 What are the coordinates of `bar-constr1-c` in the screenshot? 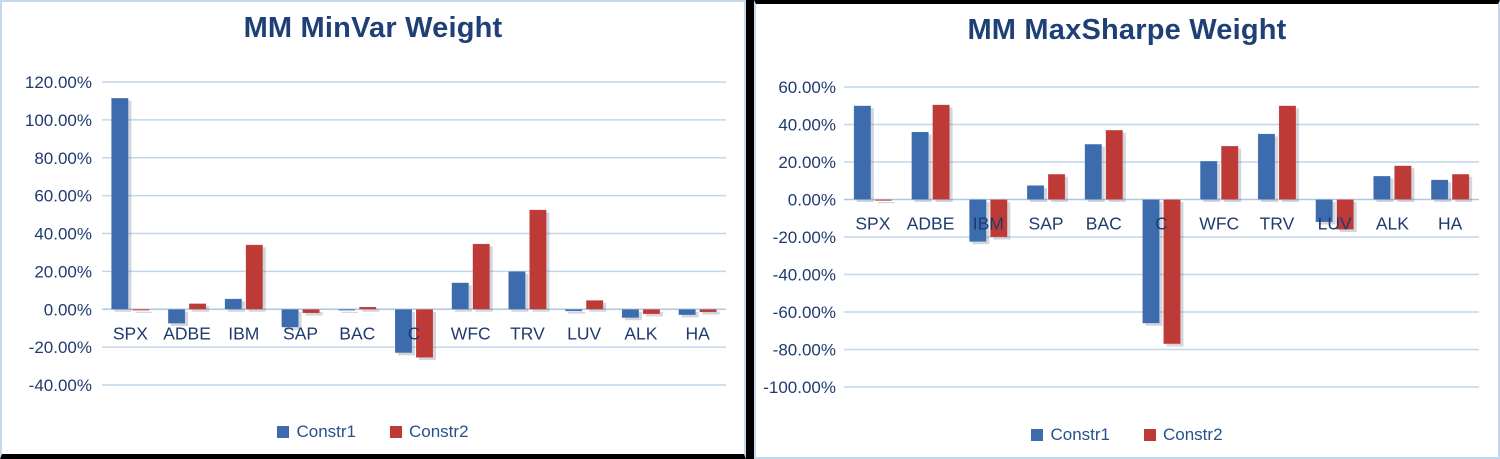 It's located at (403, 331).